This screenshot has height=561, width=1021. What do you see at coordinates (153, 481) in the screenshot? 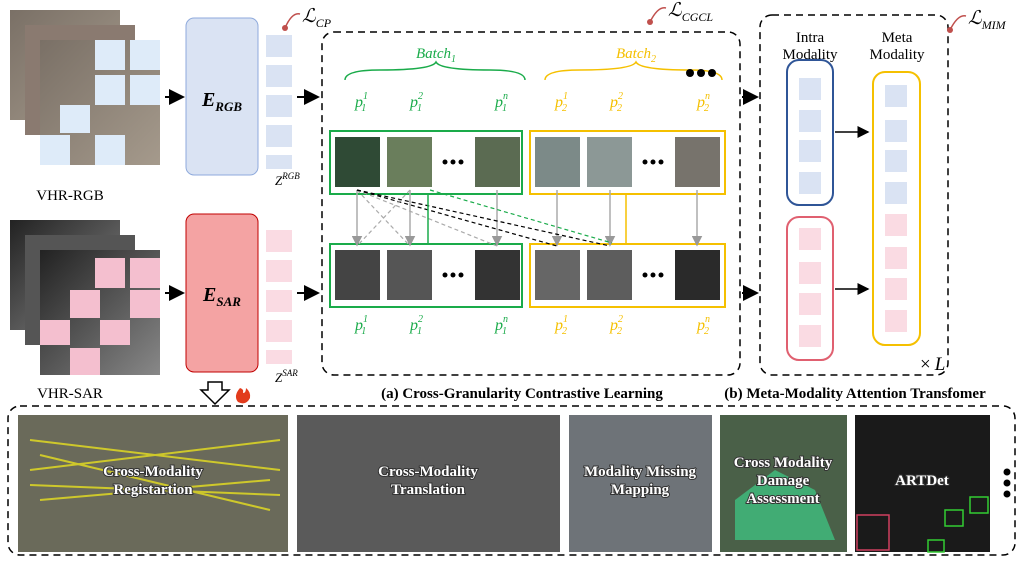
I see `application-label: Cross-Modality Registartion` at bounding box center [153, 481].